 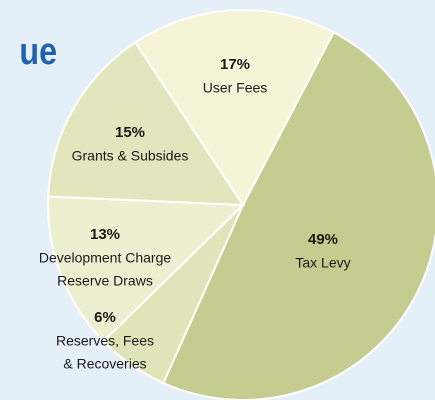 What do you see at coordinates (105, 341) in the screenshot?
I see `slice-label: Reserves, Fees` at bounding box center [105, 341].